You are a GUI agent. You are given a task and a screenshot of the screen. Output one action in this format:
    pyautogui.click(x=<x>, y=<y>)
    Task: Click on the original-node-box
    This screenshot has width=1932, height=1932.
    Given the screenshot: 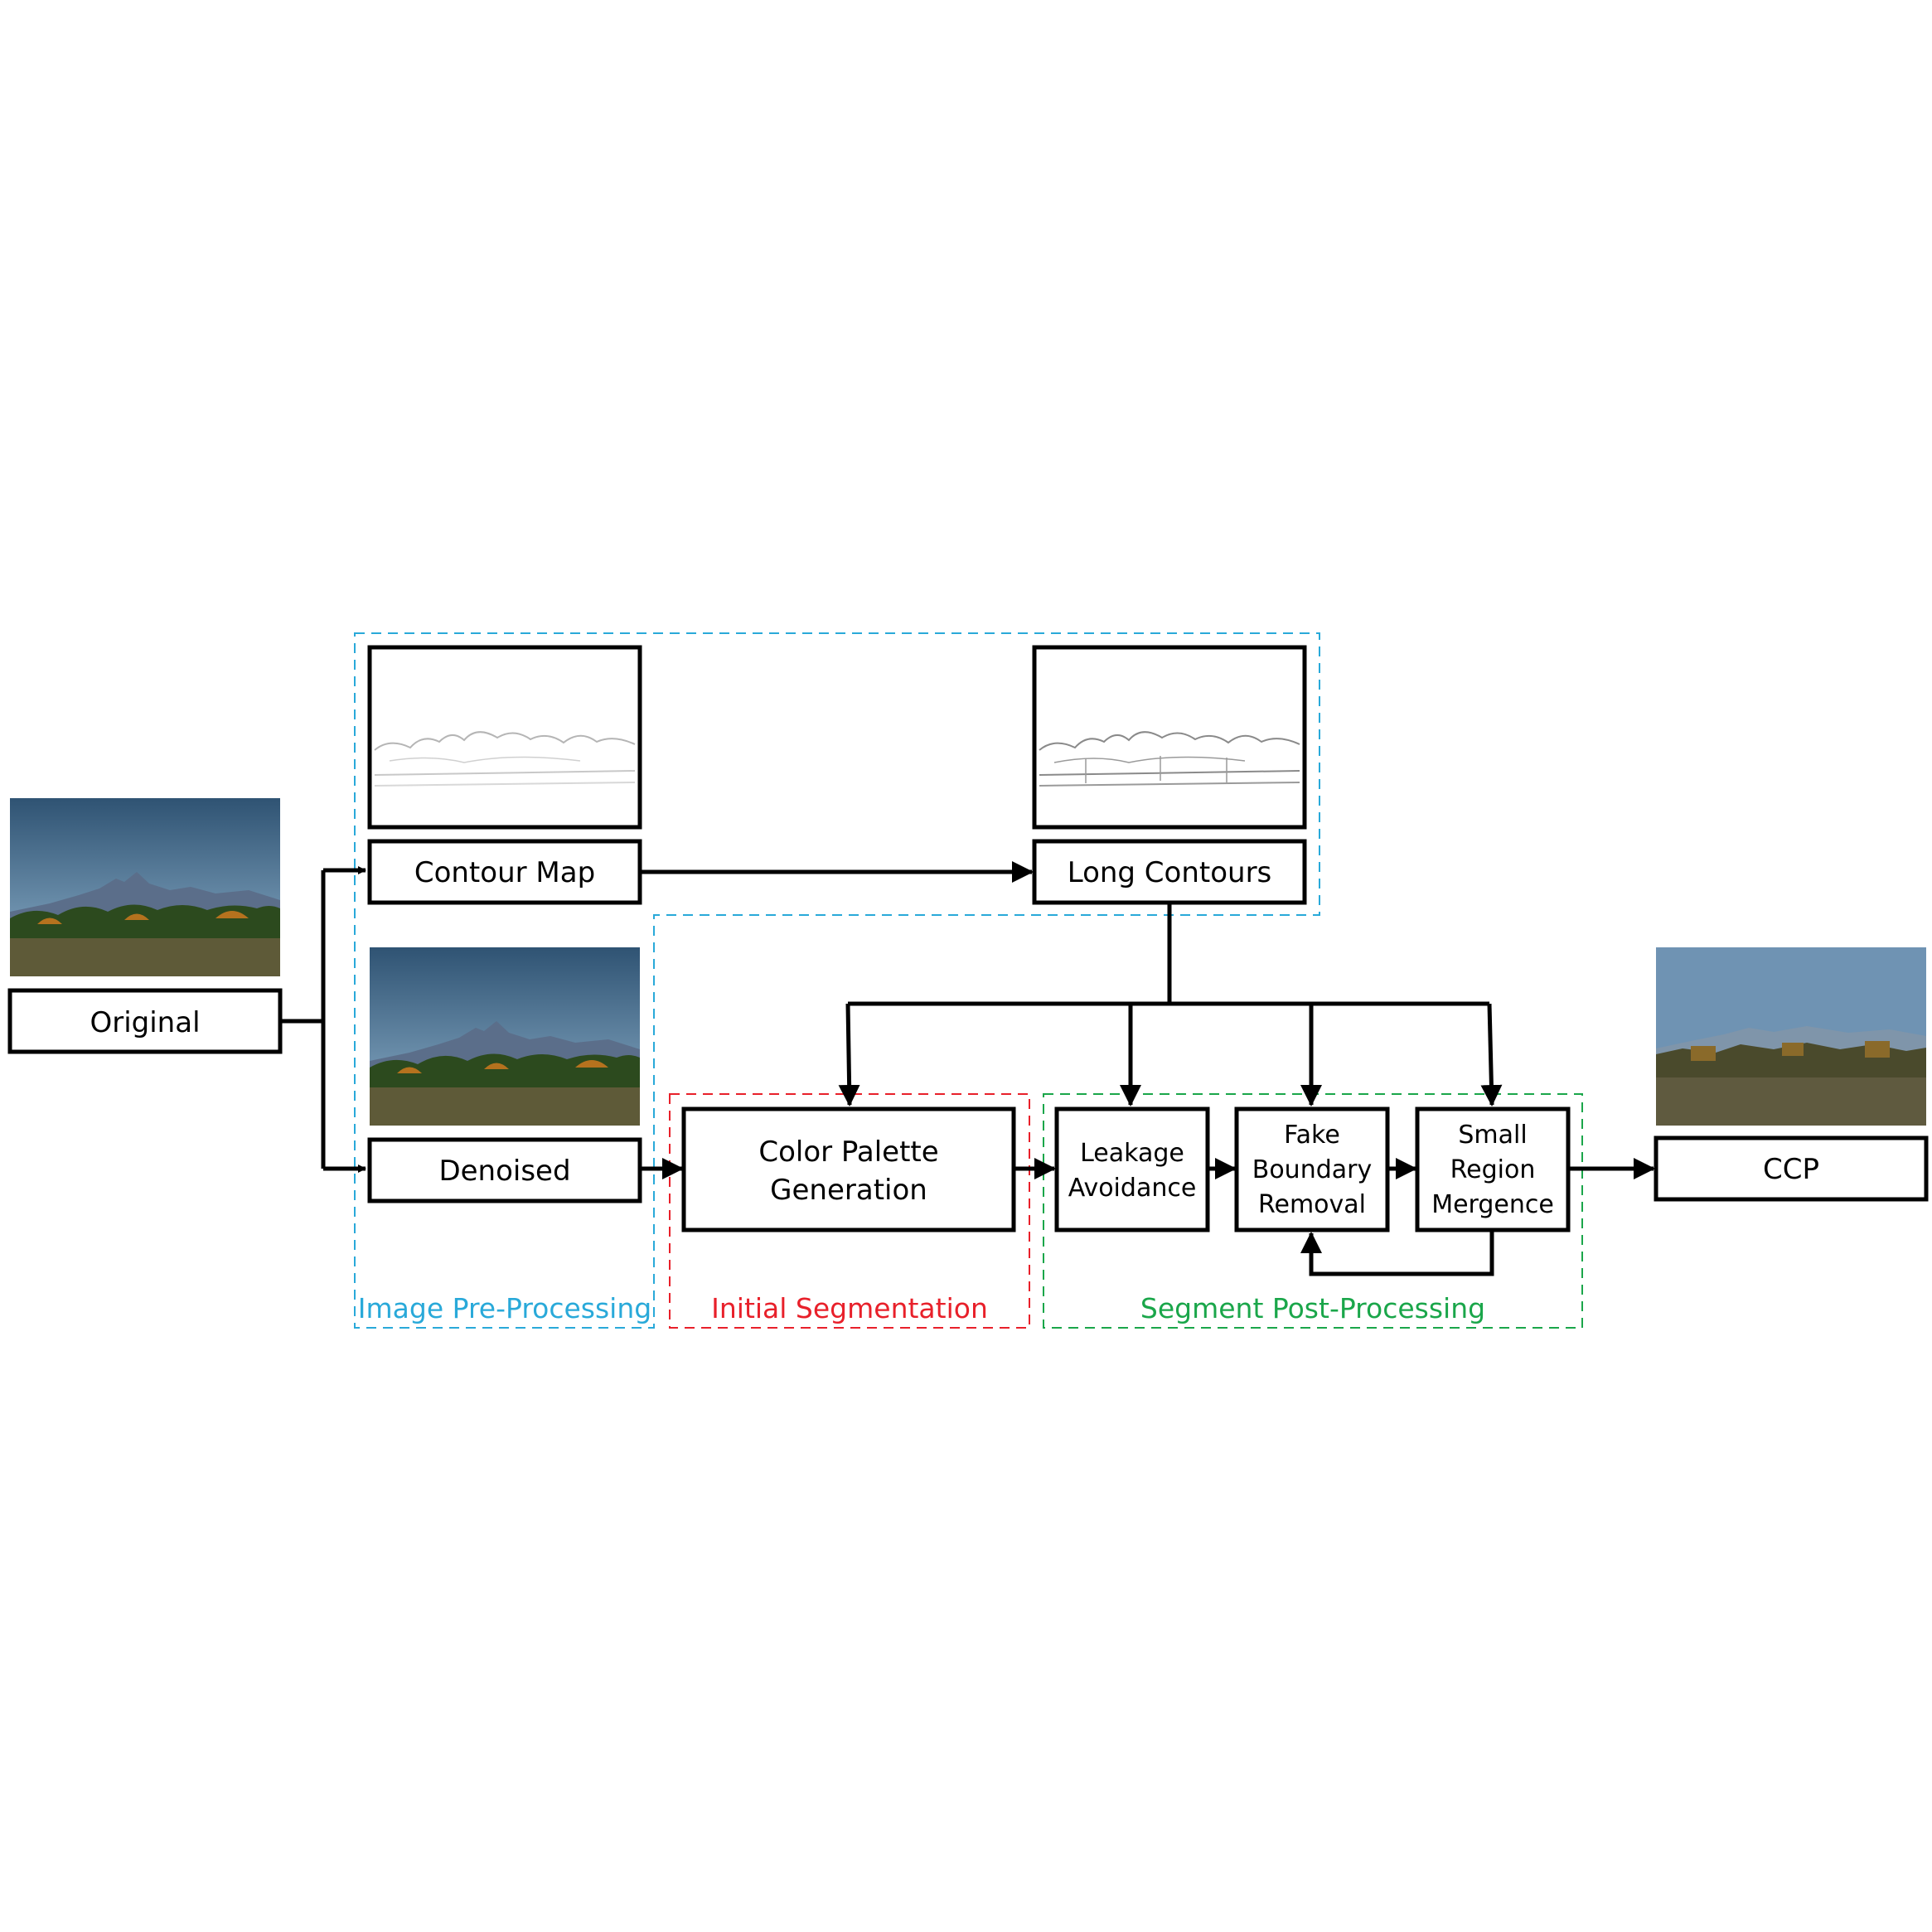 What is the action you would take?
    pyautogui.click(x=145, y=1021)
    